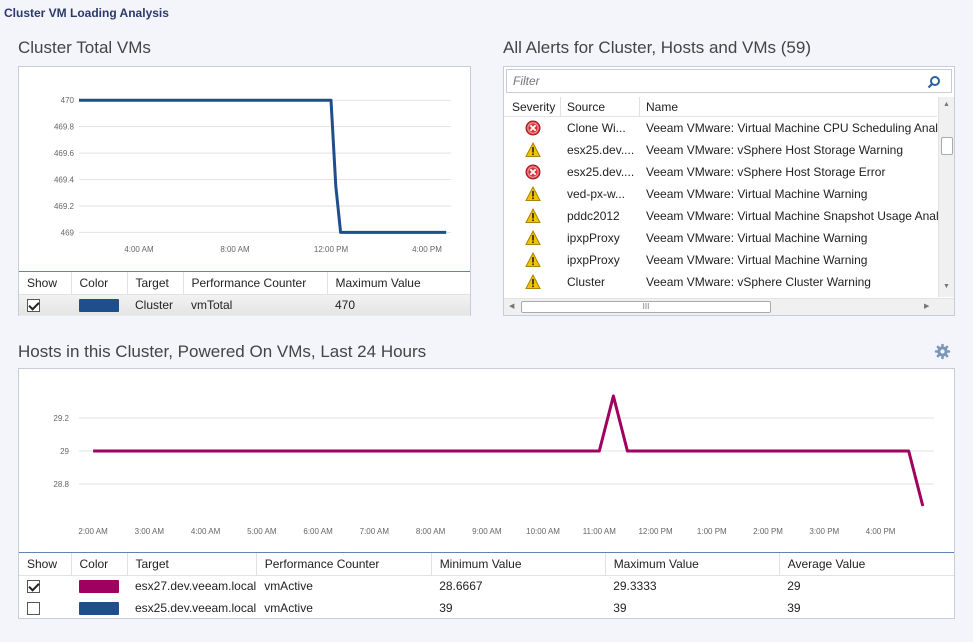 The image size is (973, 642). I want to click on y-tick-label: 470, so click(68, 100).